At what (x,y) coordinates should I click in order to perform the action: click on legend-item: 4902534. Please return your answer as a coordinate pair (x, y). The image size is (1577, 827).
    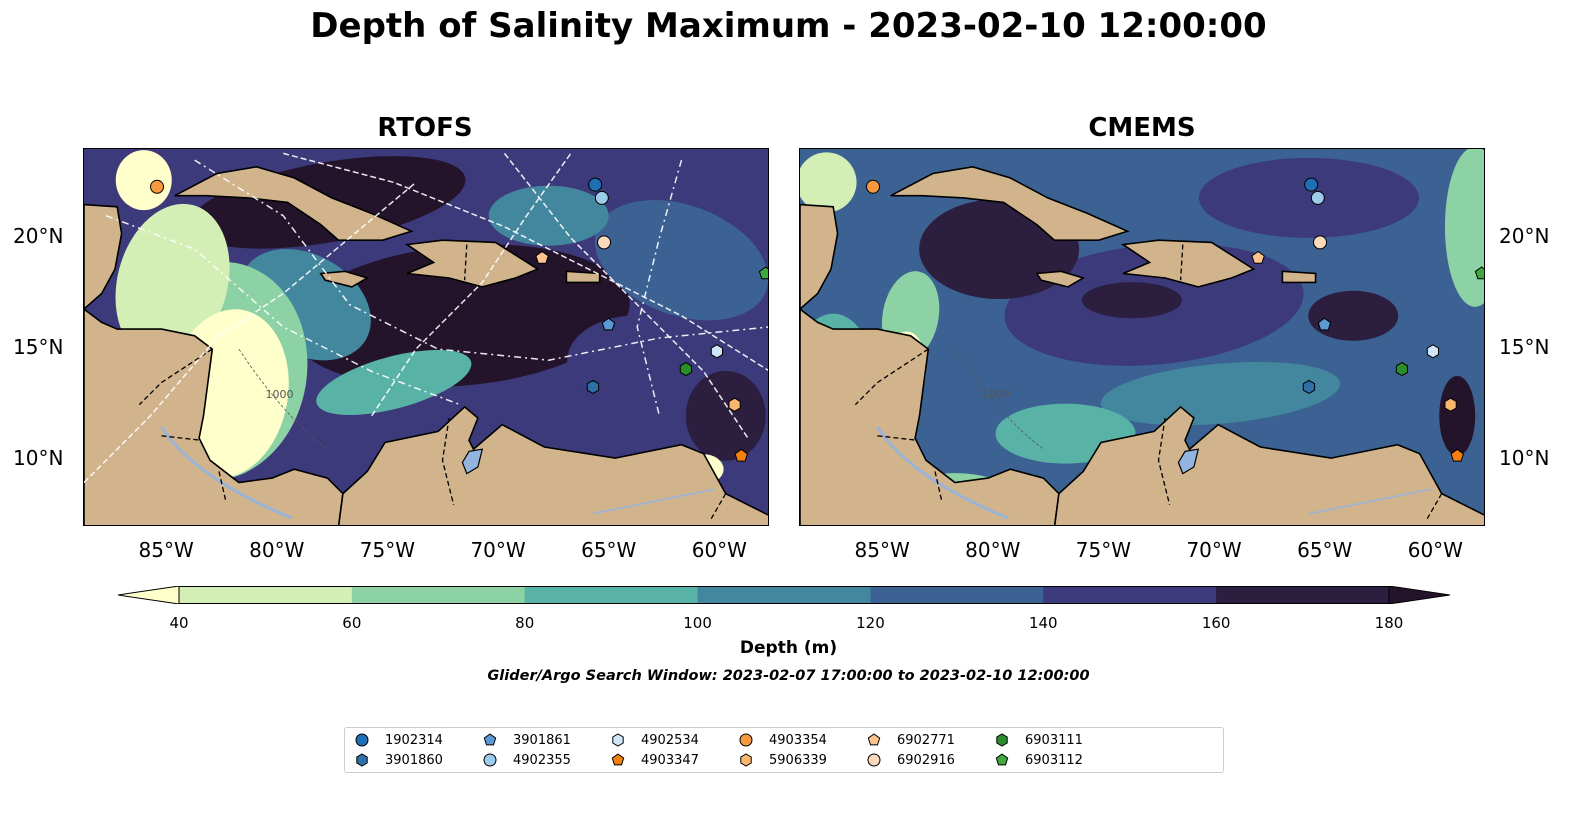
    Looking at the image, I should click on (654, 740).